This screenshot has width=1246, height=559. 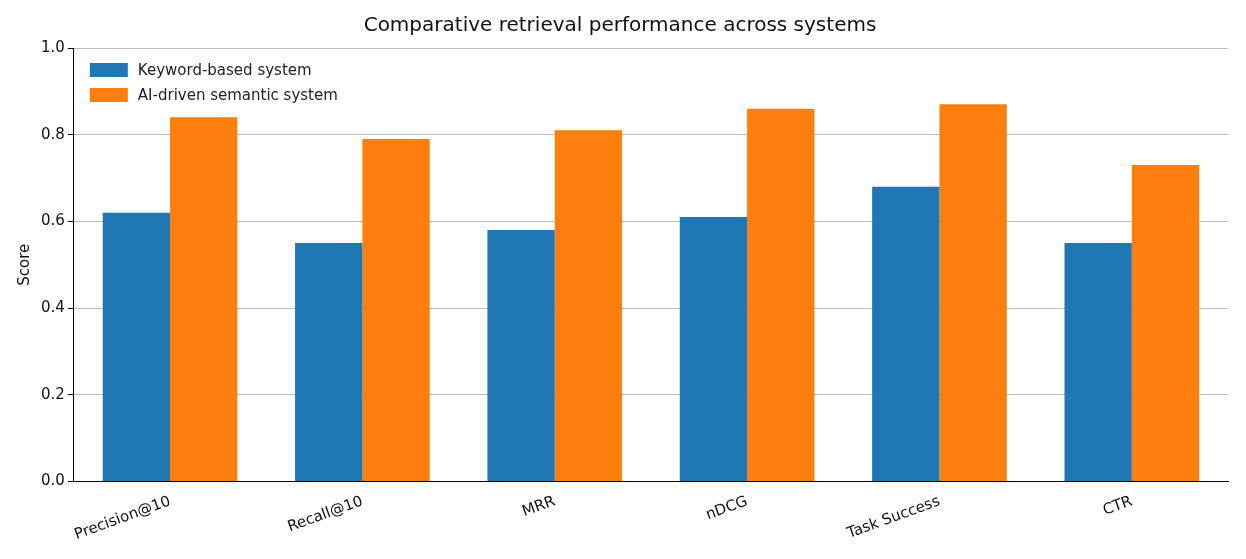 I want to click on y-tick-label: 0.2, so click(x=53, y=393).